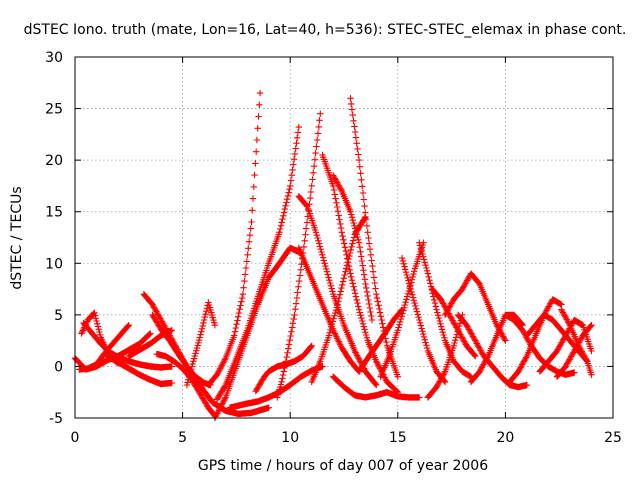  I want to click on y-tick-label: 20, so click(54, 161).